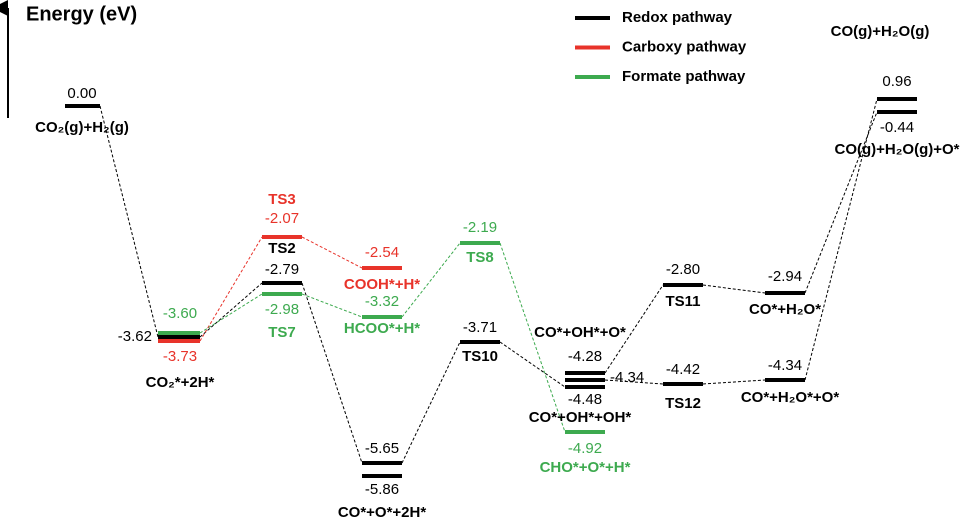 Image resolution: width=975 pixels, height=523 pixels. I want to click on state-label: TS2, so click(282, 248).